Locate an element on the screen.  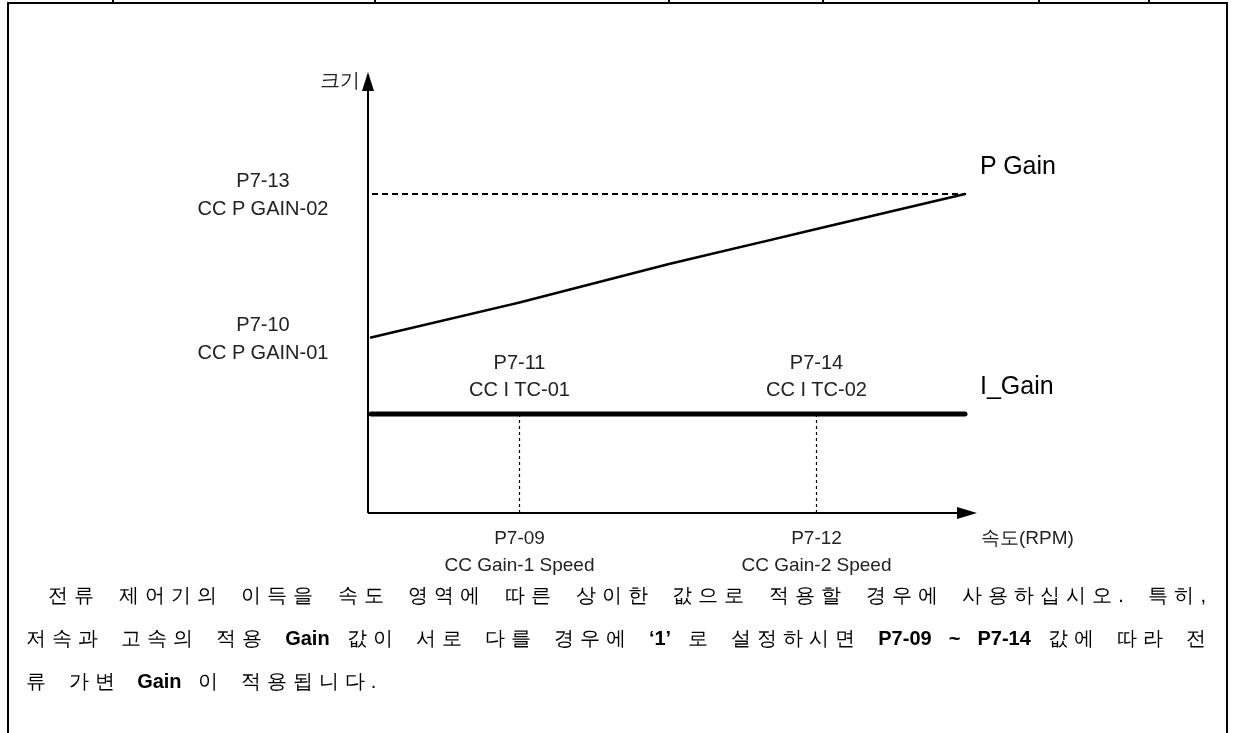
x-tick-label: P7-12 CC Gain-2 Speed is located at coordinates (816, 551).